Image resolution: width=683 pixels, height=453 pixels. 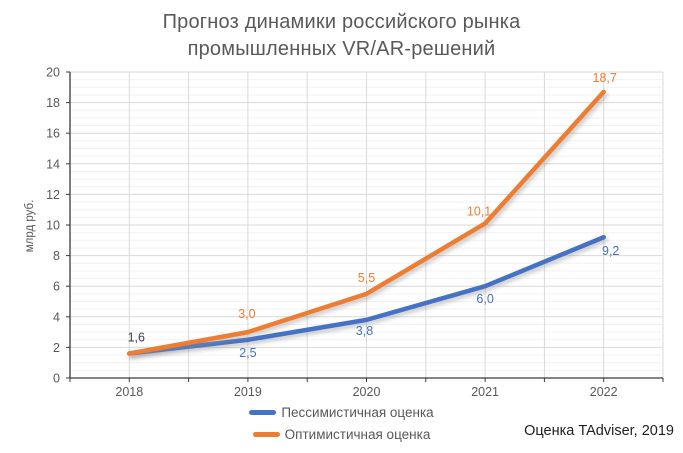 What do you see at coordinates (248, 392) in the screenshot?
I see `x-tick-label: 2019` at bounding box center [248, 392].